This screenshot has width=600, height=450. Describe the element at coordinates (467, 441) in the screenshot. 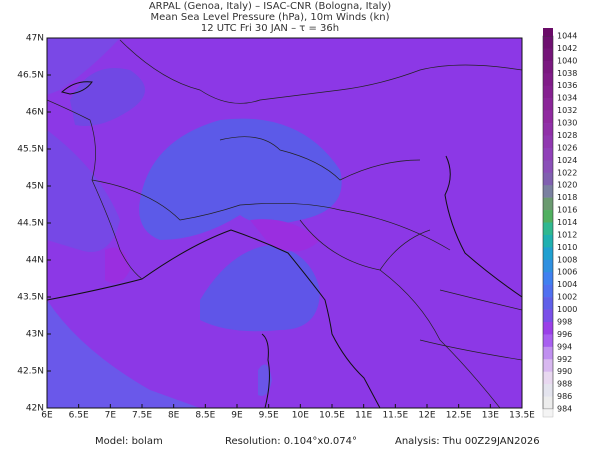

I see `footer-item: Analysis: Thu 00Z29JAN2026` at that location.